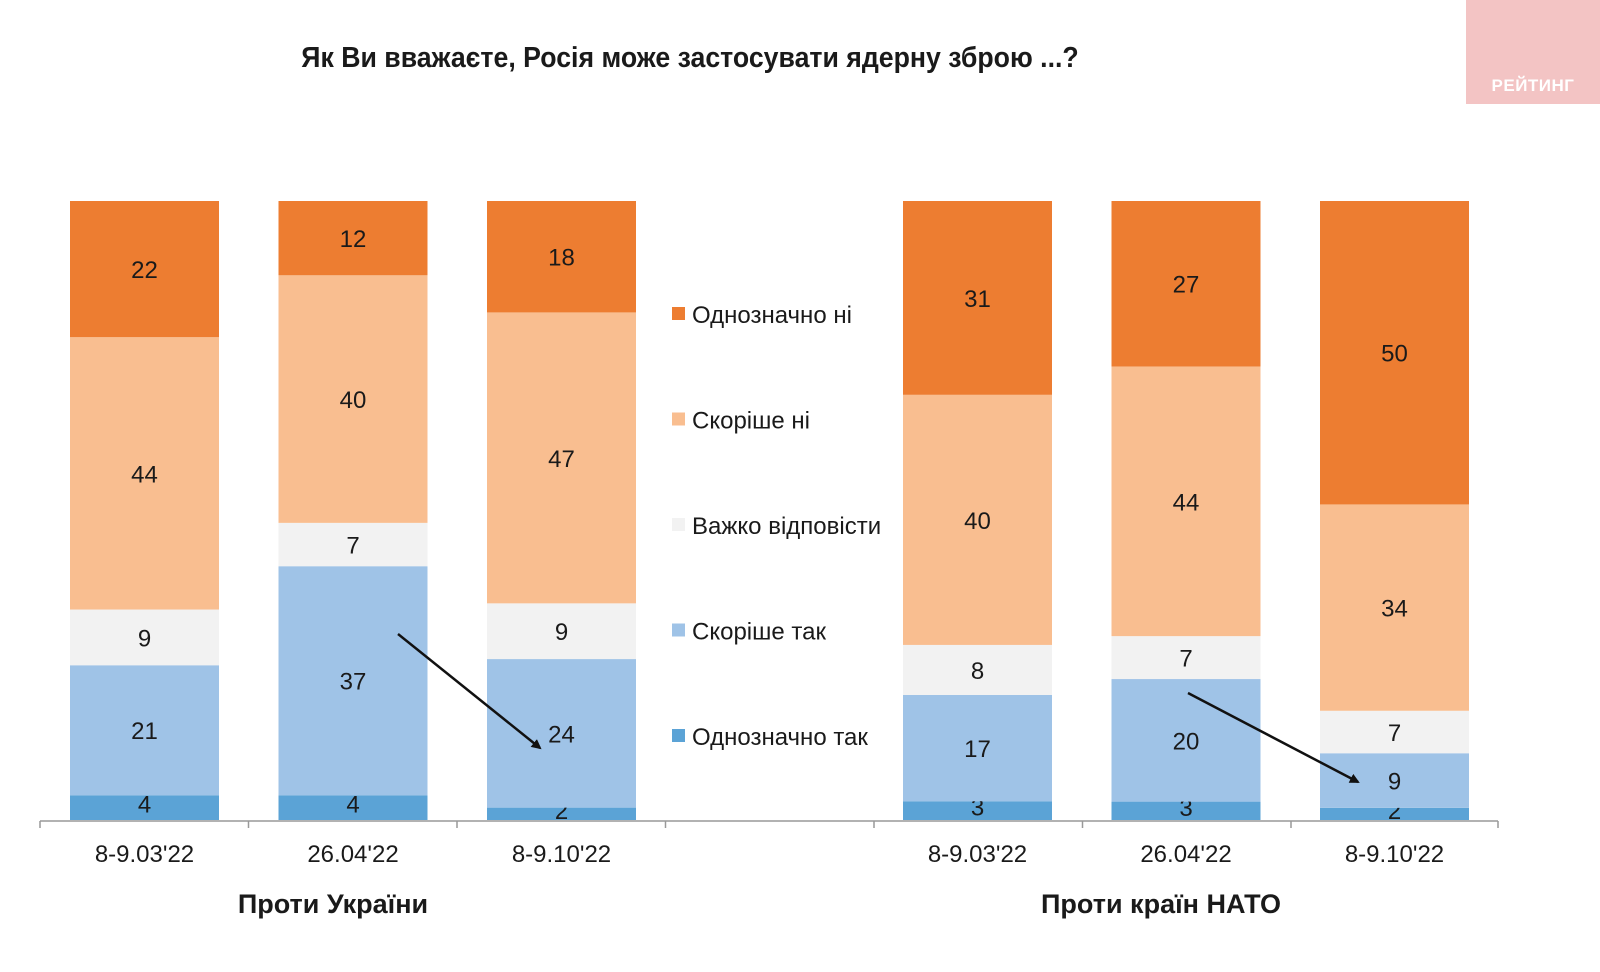 The width and height of the screenshot is (1600, 972). I want to click on annotations-layer, so click(878, 708).